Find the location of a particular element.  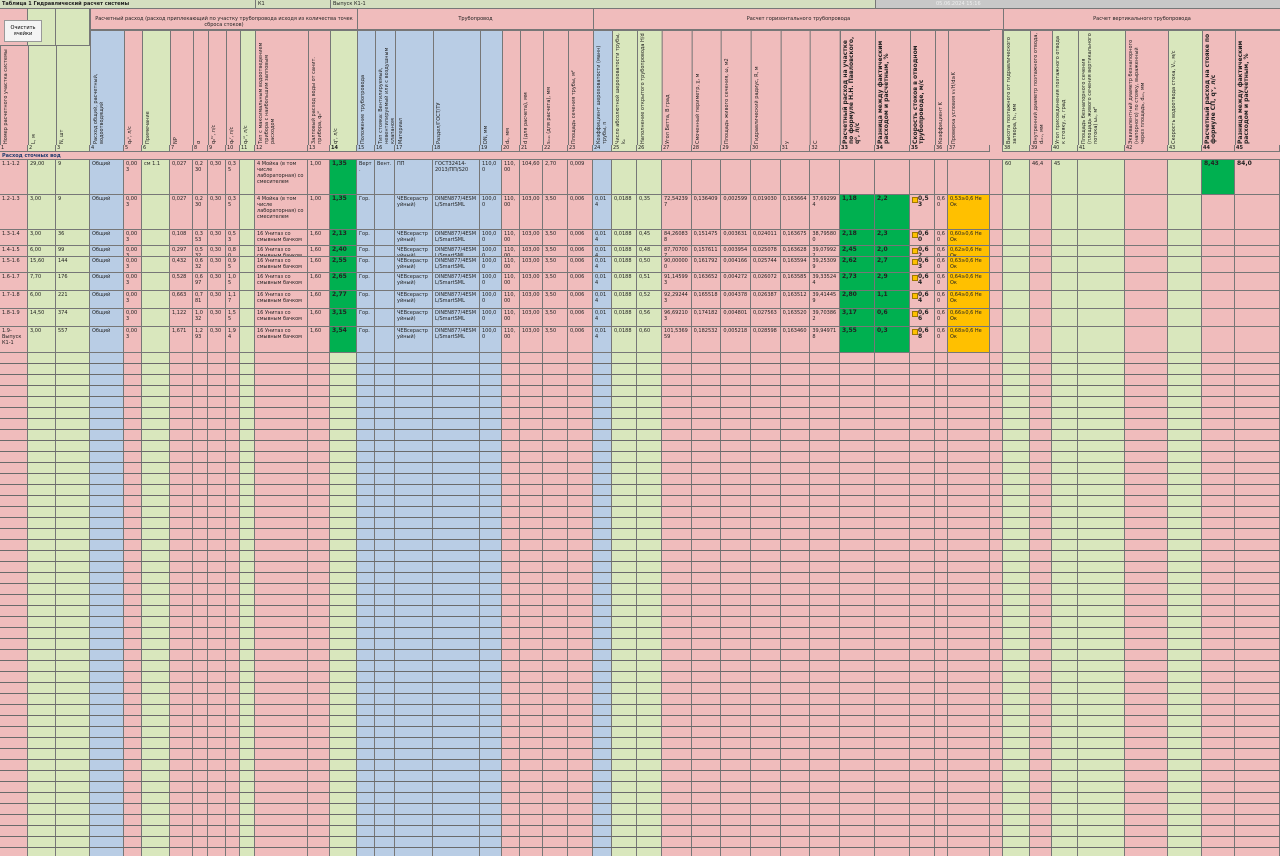

column-number: 36 is located at coordinates (941, 148).